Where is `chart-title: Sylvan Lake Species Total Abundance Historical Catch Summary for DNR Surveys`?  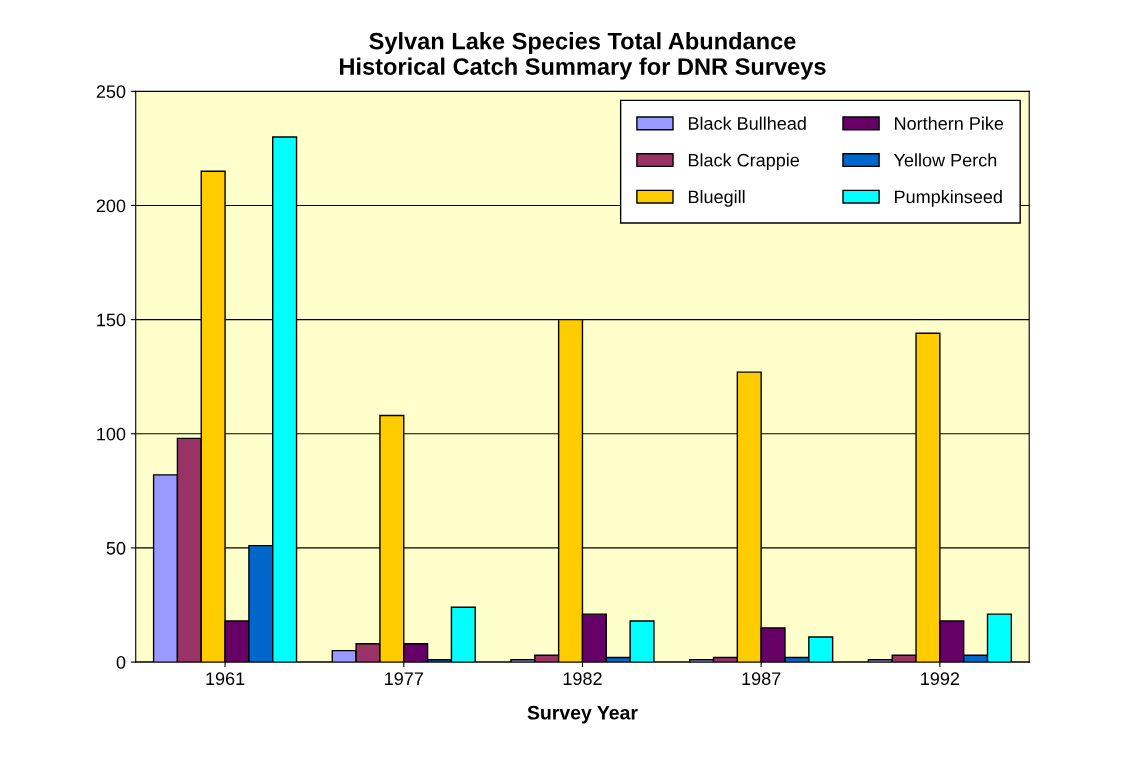 chart-title: Sylvan Lake Species Total Abundance Historical Catch Summary for DNR Surveys is located at coordinates (582, 56).